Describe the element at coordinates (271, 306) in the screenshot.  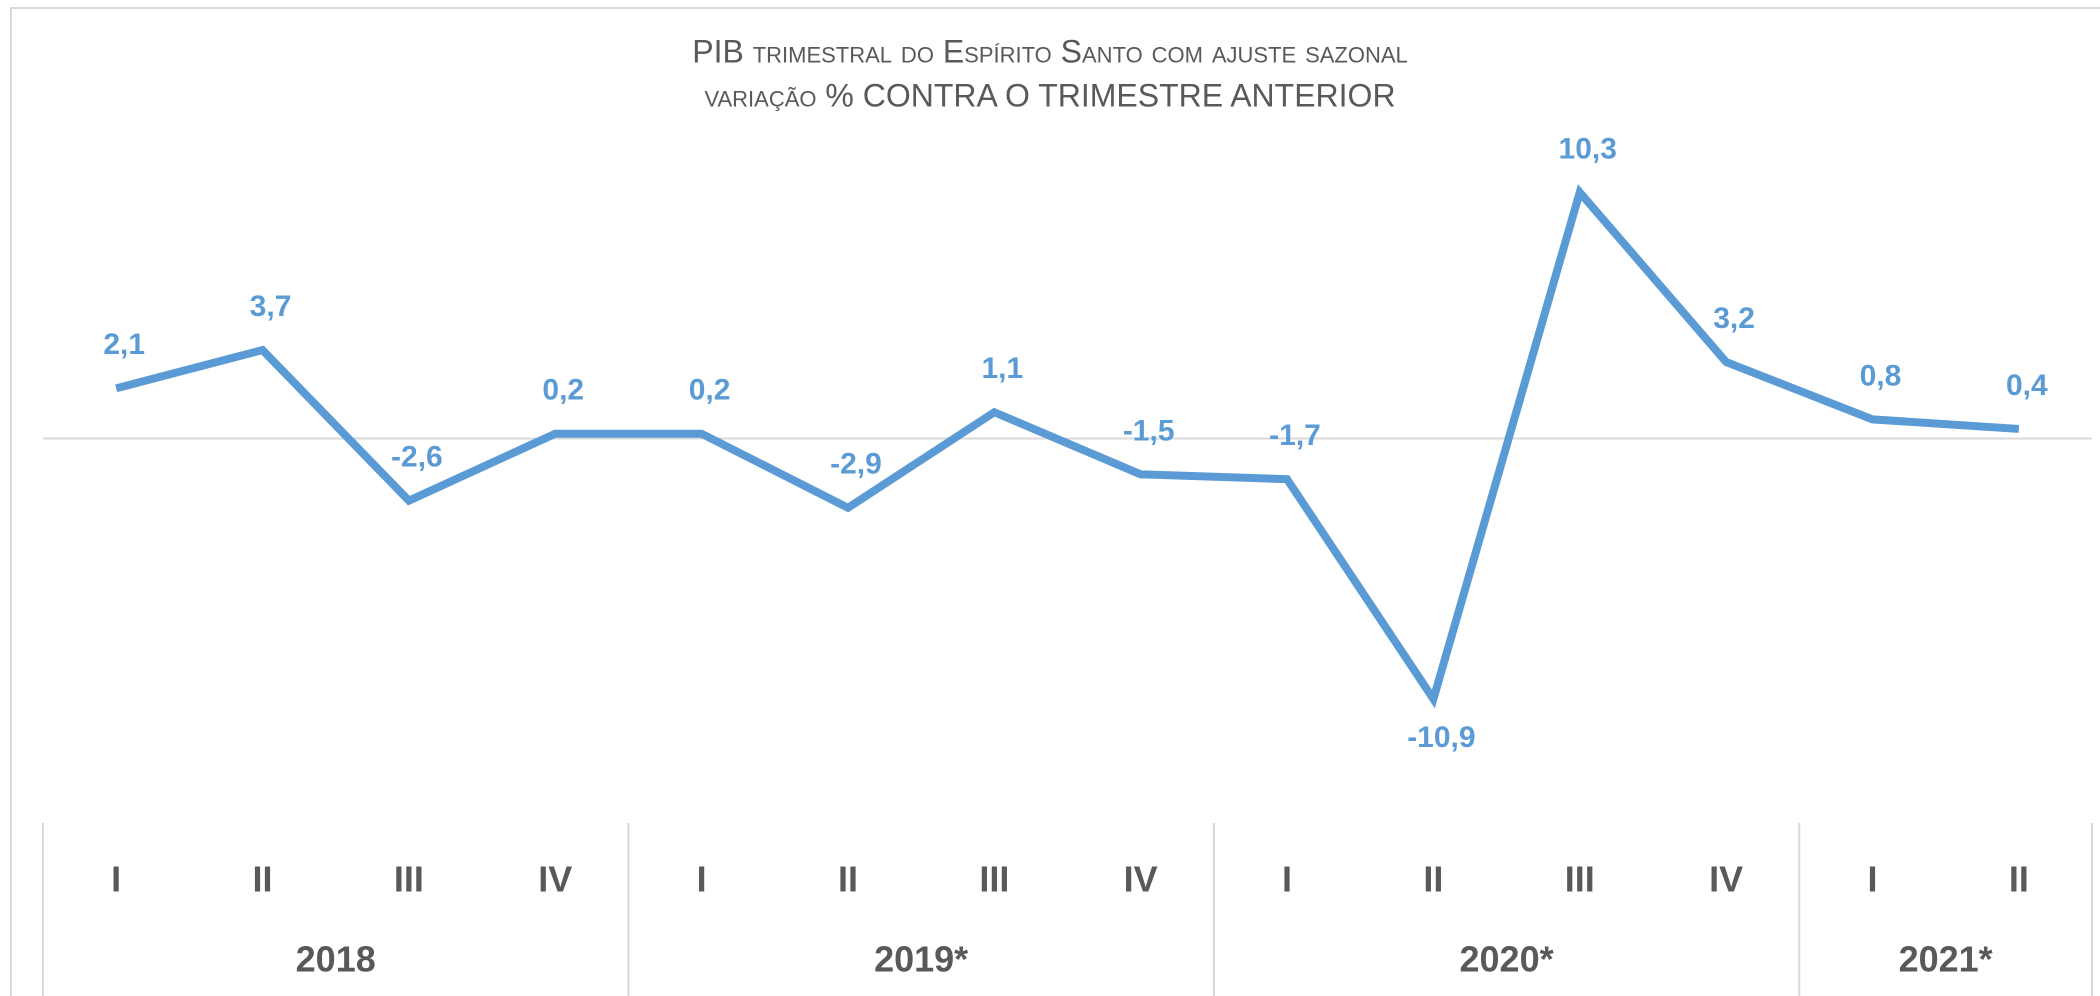
I see `data-label: 3,7` at that location.